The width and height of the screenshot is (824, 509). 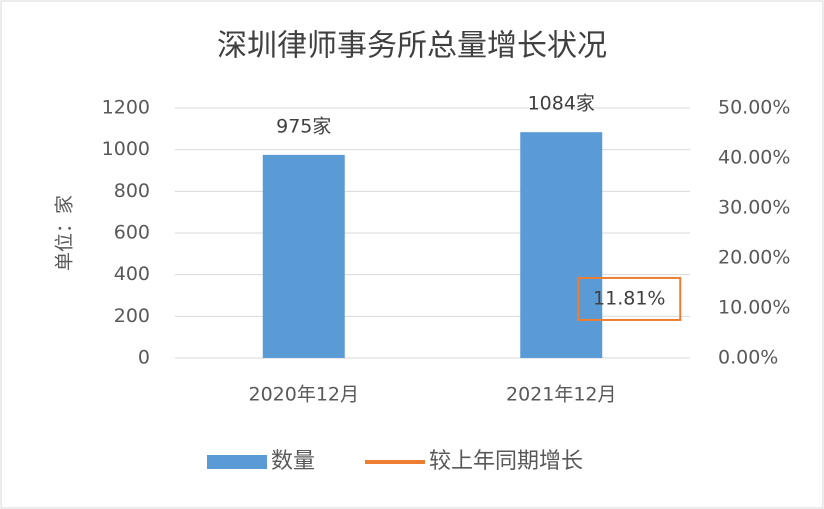 I want to click on x-tick-label: 2020年12月, so click(x=303, y=395).